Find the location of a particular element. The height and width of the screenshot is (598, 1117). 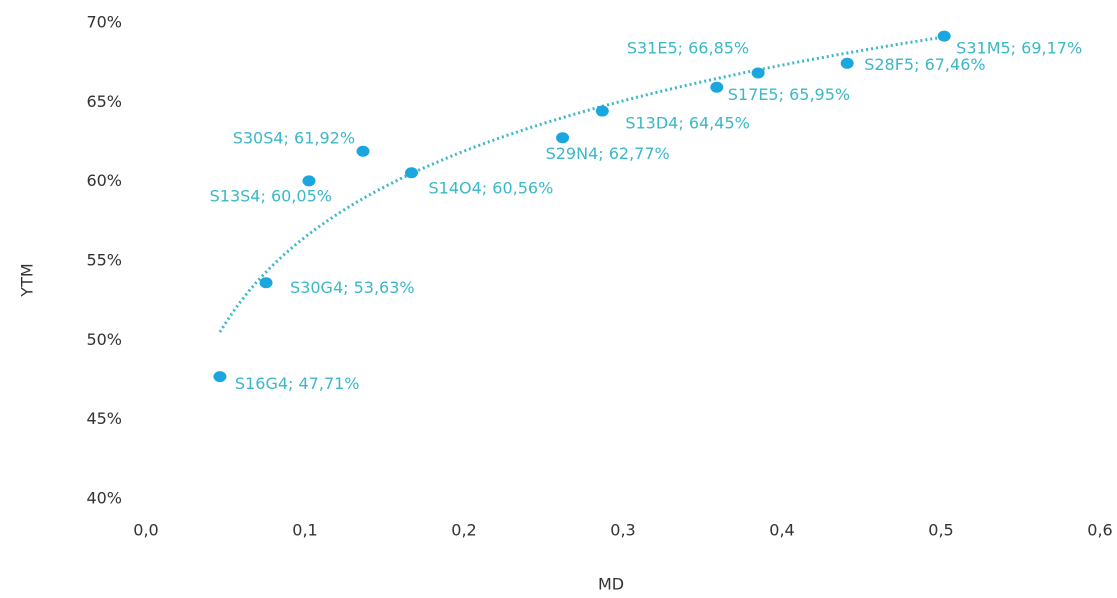

x-tick-label: 0,4 is located at coordinates (781, 530).